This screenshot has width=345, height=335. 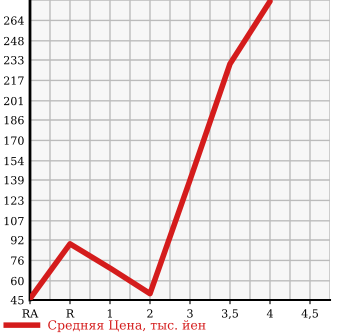 I want to click on y-tick-label: 170, so click(x=14, y=140).